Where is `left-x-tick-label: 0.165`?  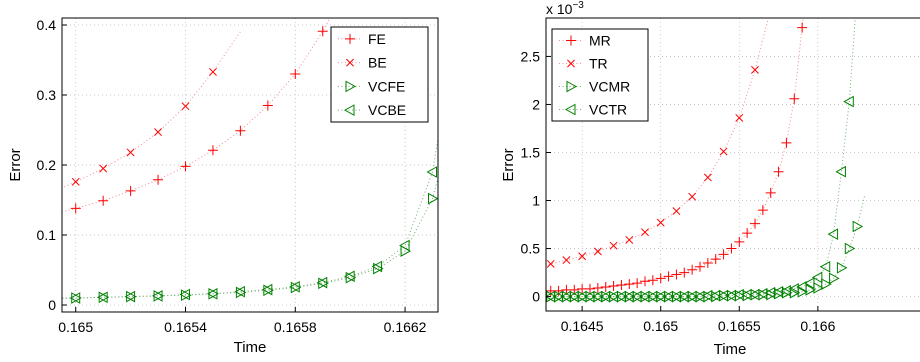 left-x-tick-label: 0.165 is located at coordinates (75, 327).